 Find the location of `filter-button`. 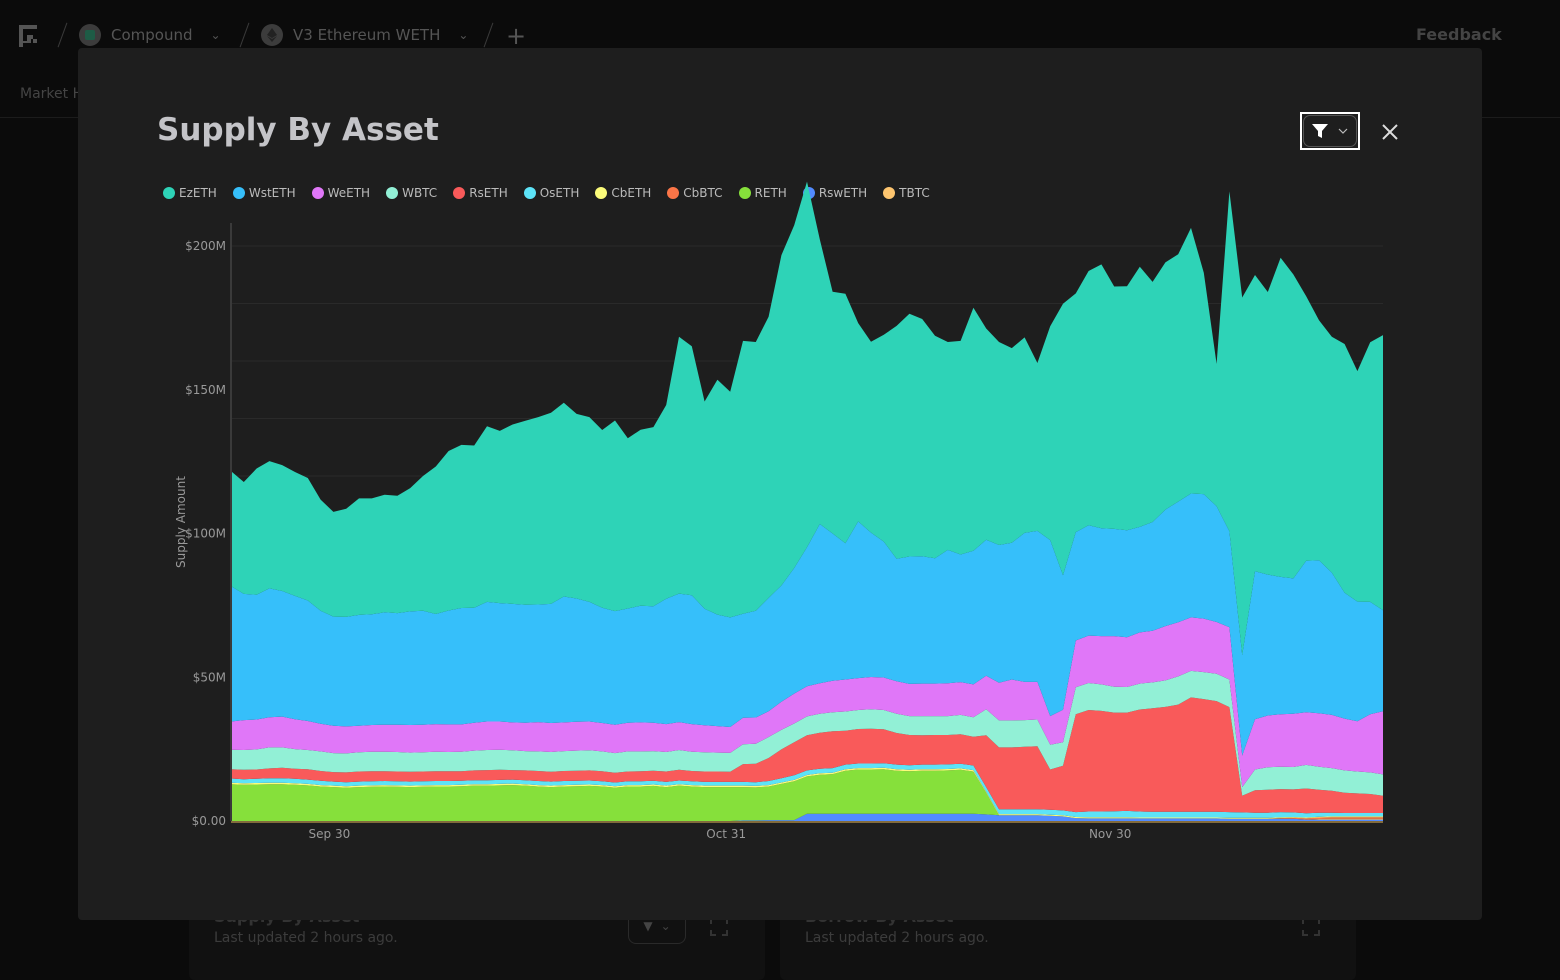

filter-button is located at coordinates (1330, 131).